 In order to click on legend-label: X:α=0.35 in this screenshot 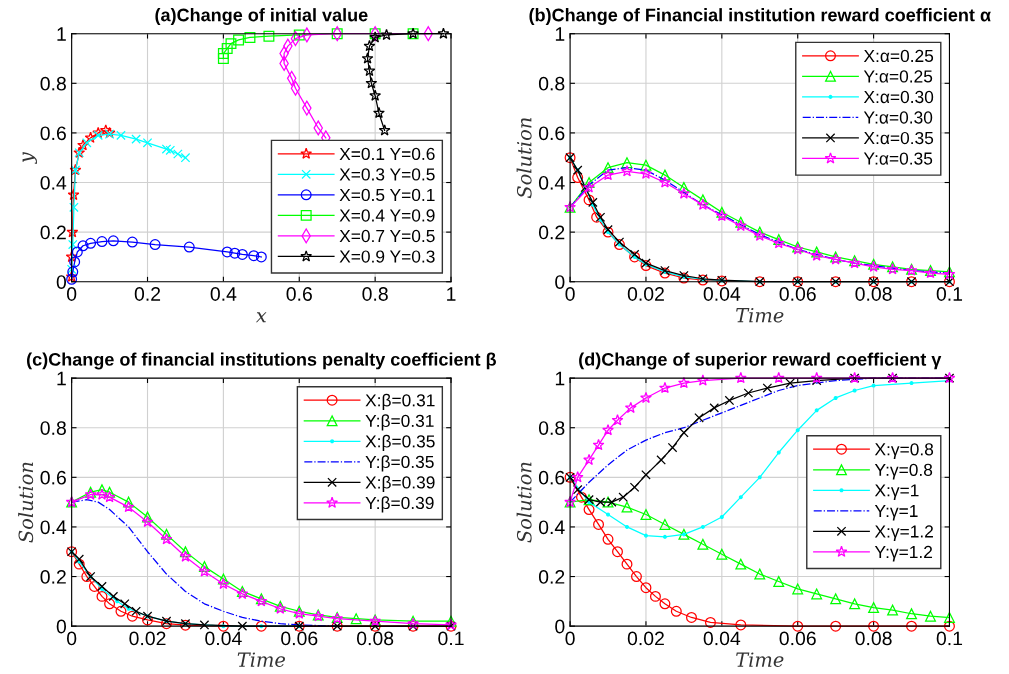, I will do `click(898, 138)`.